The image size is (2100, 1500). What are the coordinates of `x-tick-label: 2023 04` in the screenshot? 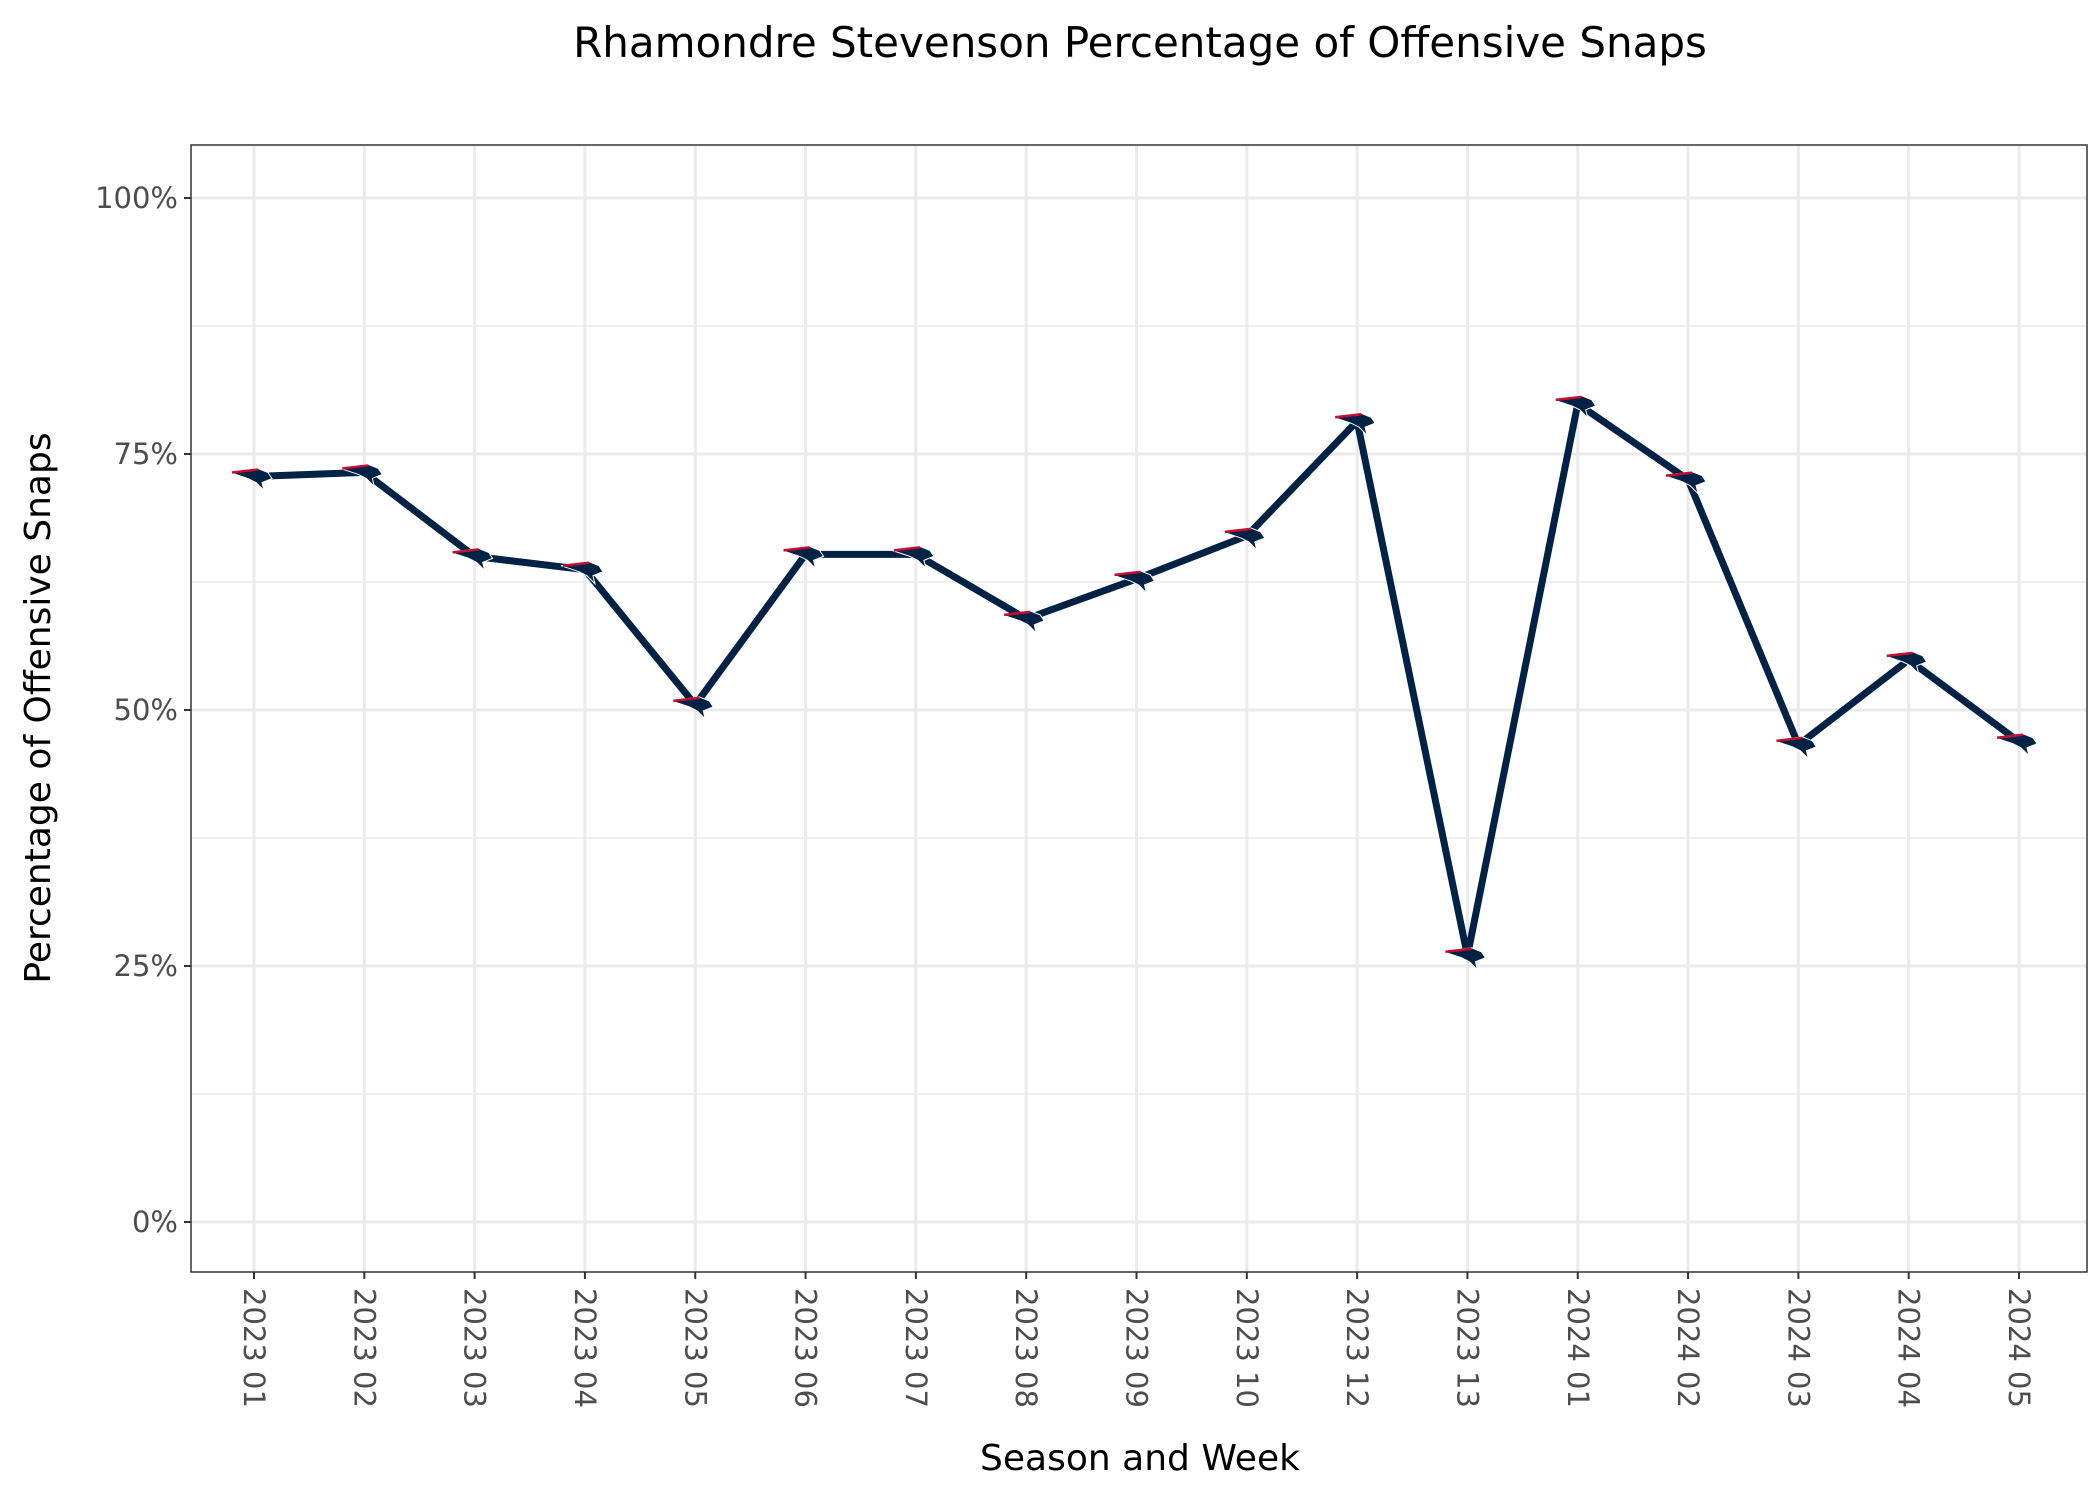 It's located at (585, 1348).